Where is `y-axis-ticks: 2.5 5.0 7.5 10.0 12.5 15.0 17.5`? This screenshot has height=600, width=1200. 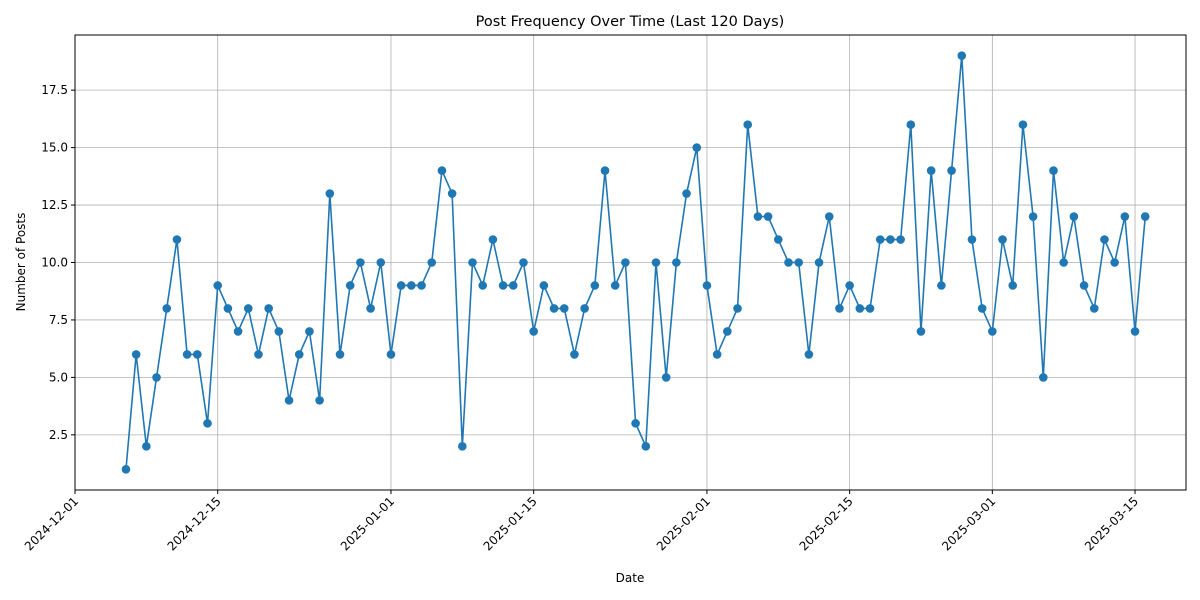 y-axis-ticks: 2.5 5.0 7.5 10.0 12.5 15.0 17.5 is located at coordinates (58, 262).